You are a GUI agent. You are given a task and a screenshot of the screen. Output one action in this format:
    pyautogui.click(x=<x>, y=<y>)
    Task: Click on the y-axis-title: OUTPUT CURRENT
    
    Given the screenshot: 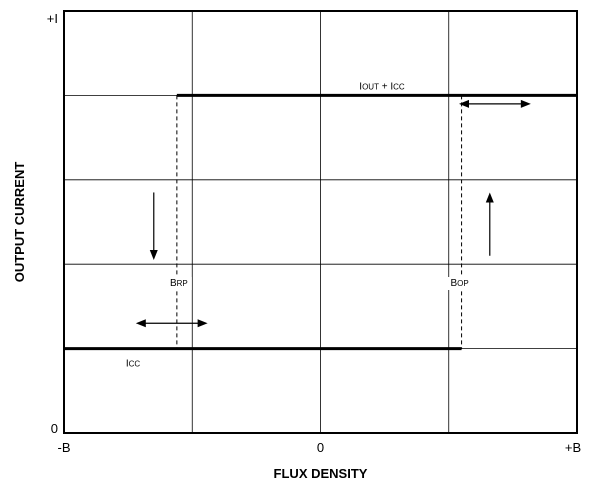 What is the action you would take?
    pyautogui.click(x=19, y=222)
    